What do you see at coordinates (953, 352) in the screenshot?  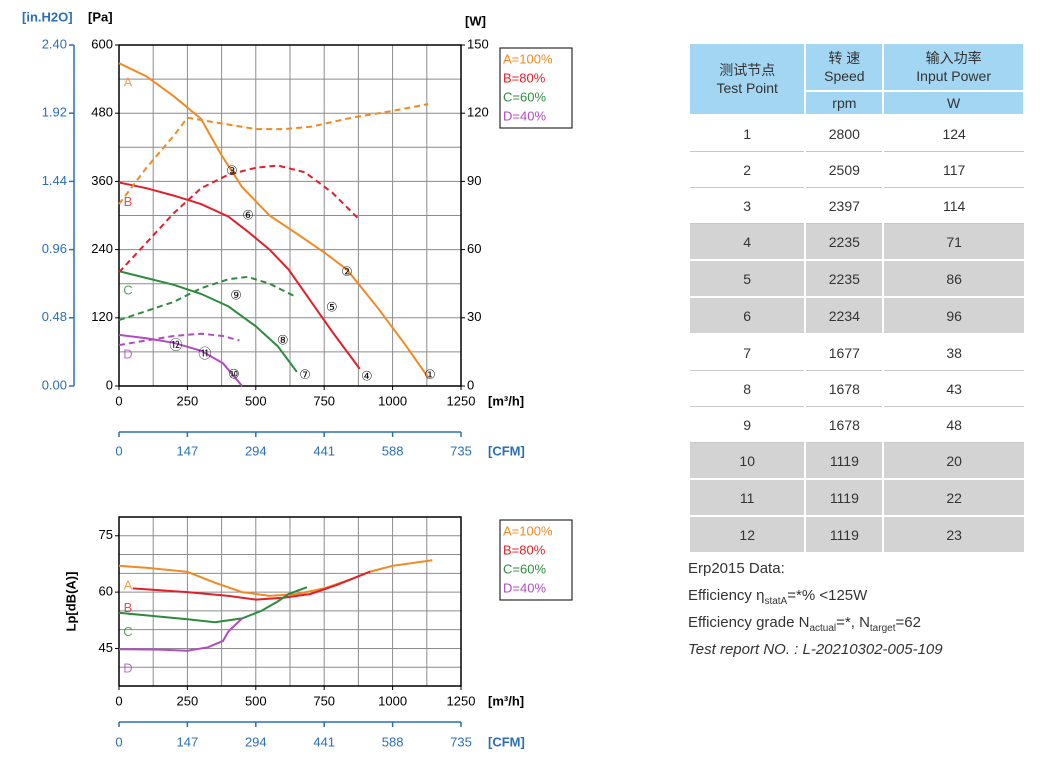 I see `table-cell: 38` at bounding box center [953, 352].